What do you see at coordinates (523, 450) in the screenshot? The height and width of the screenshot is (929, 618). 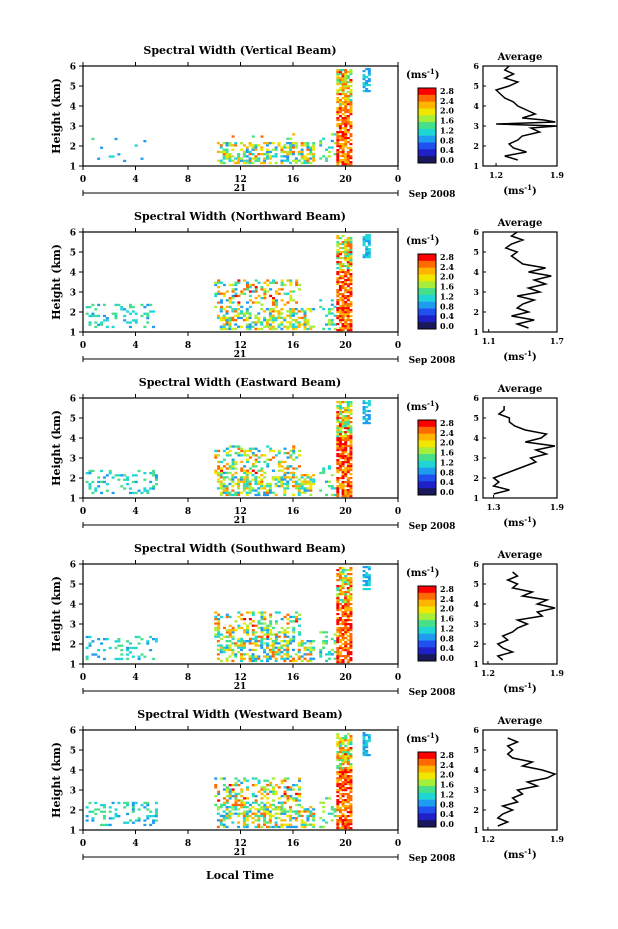 I see `average-profile-line` at bounding box center [523, 450].